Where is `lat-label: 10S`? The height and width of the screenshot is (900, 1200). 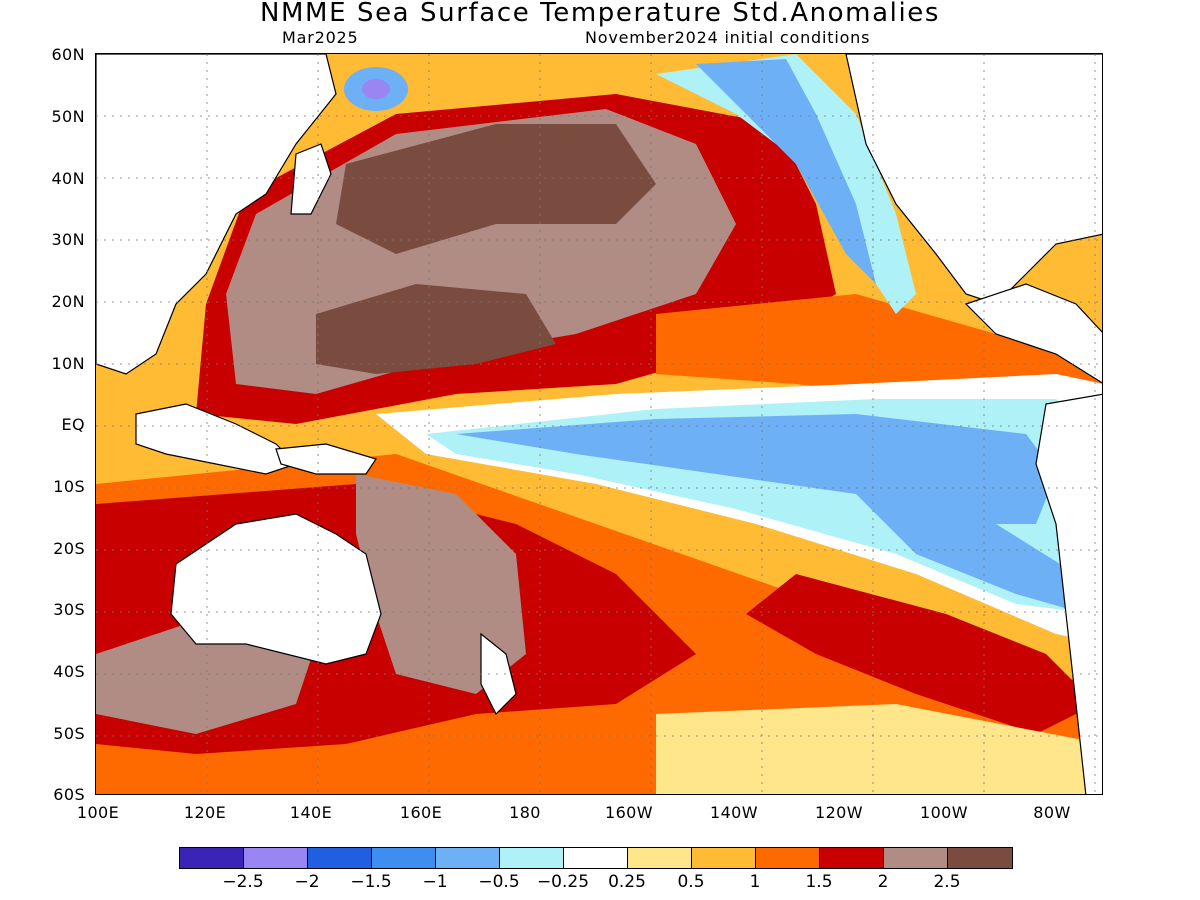 lat-label: 10S is located at coordinates (69, 486).